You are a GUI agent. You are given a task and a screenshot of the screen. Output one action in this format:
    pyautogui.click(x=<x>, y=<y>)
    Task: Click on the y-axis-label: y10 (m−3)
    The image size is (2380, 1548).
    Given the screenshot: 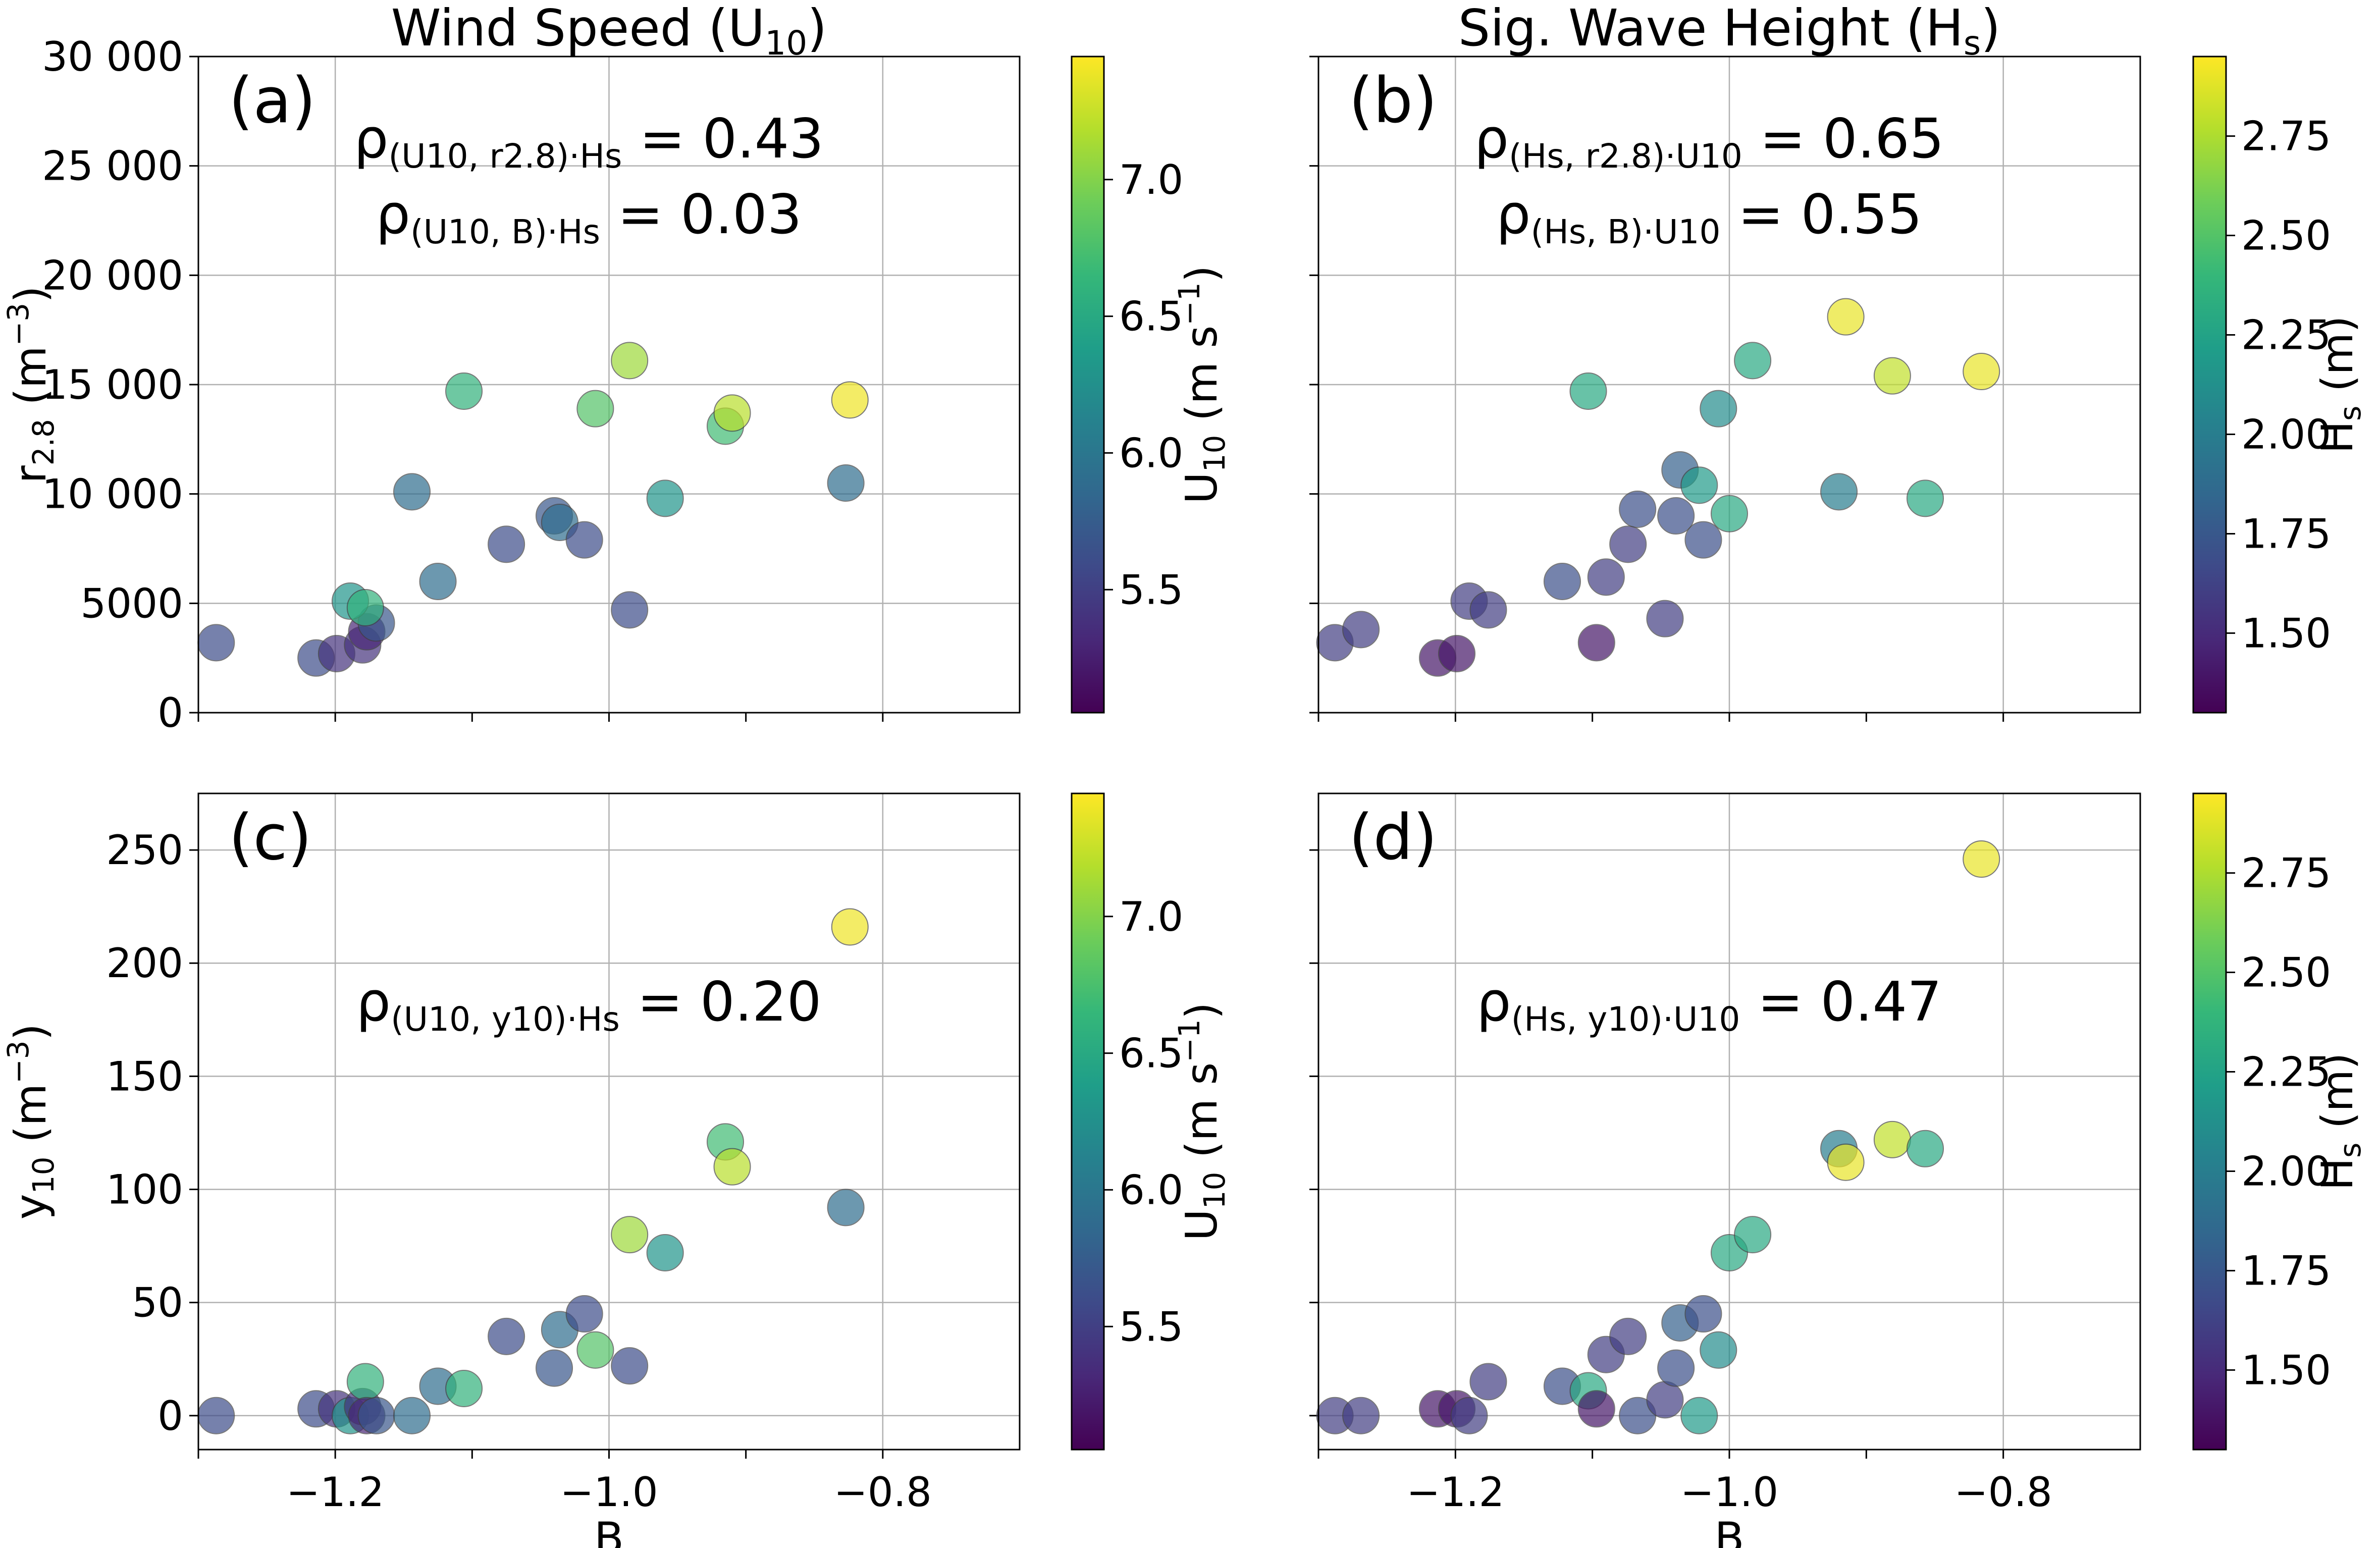 What is the action you would take?
    pyautogui.click(x=31, y=1121)
    